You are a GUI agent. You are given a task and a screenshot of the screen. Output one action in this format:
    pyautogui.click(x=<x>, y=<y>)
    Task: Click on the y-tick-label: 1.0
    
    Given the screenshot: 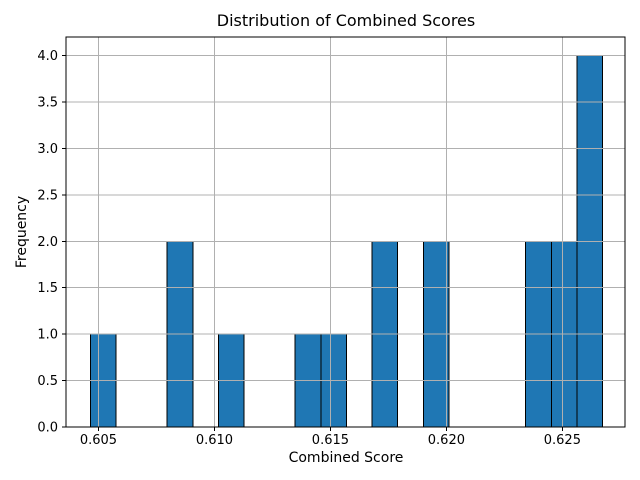 What is the action you would take?
    pyautogui.click(x=47, y=335)
    